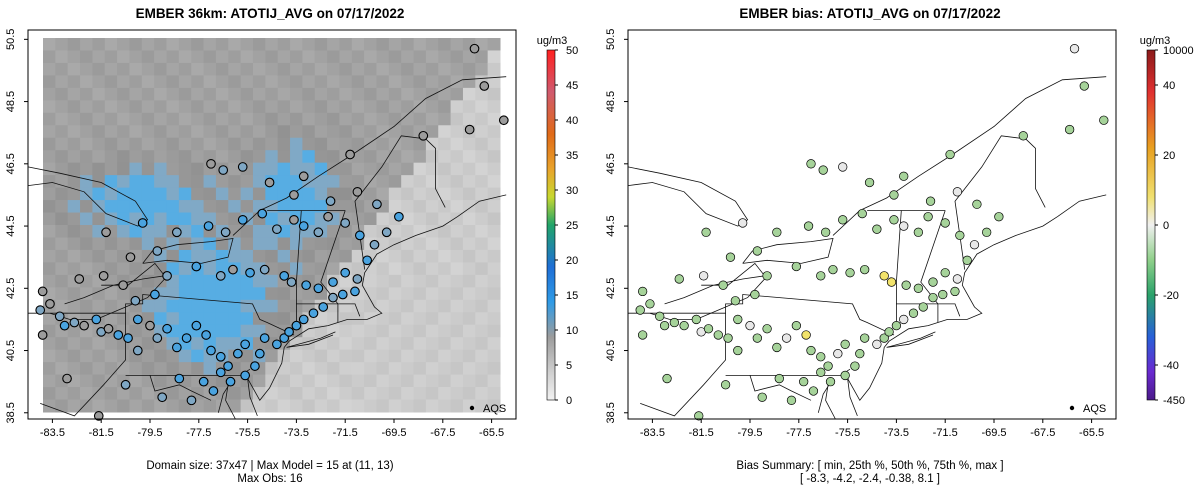  What do you see at coordinates (491, 433) in the screenshot?
I see `x-tick-label: -65.5` at bounding box center [491, 433].